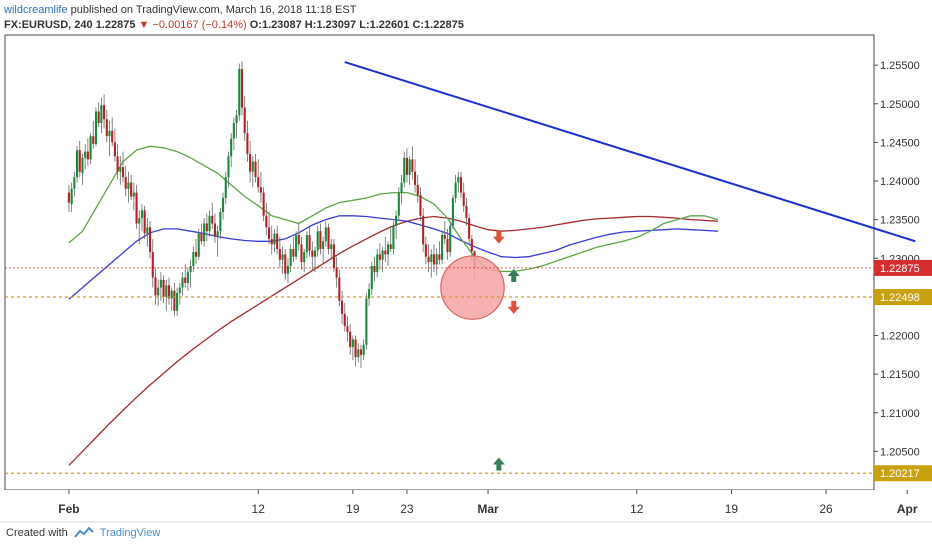  Describe the element at coordinates (130, 533) in the screenshot. I see `tradingview-brand: TradingView` at that location.